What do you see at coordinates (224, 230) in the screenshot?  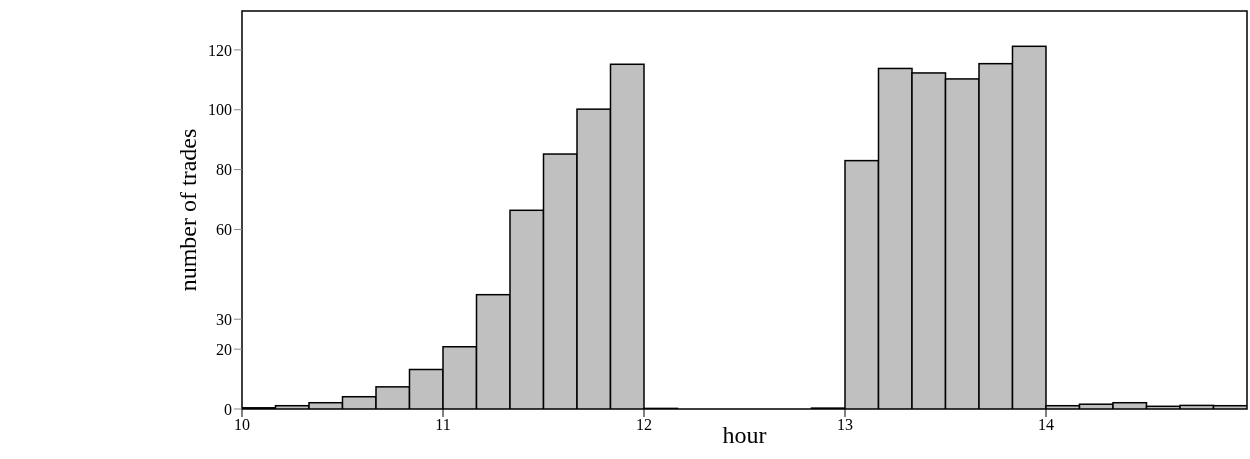 I see `y-tick-label: 60` at bounding box center [224, 230].